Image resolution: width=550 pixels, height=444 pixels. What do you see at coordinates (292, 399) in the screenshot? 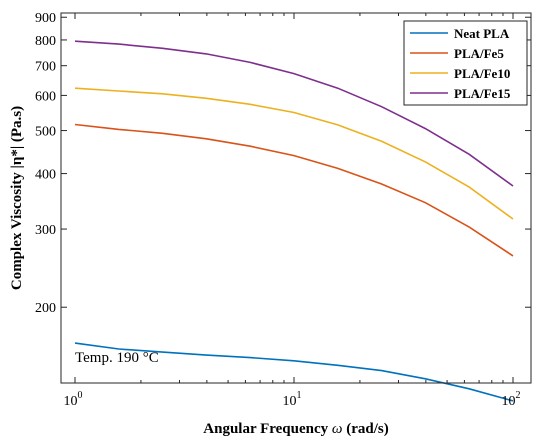
I see `x-tick-label: 10¹` at bounding box center [292, 399].